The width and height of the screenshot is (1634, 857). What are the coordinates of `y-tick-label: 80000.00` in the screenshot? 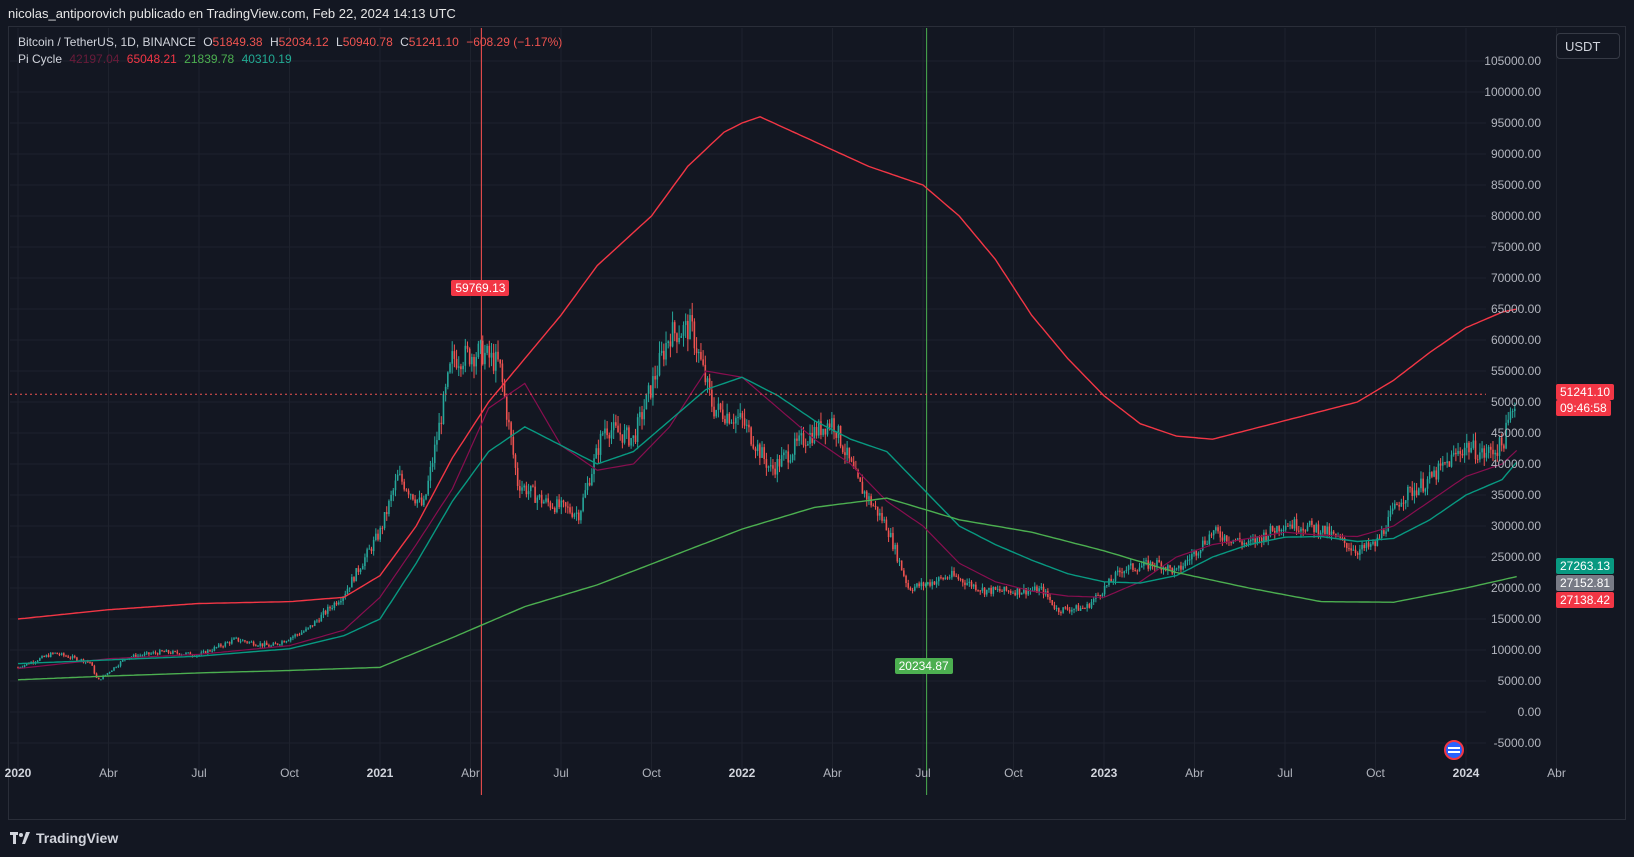 It's located at (1516, 216).